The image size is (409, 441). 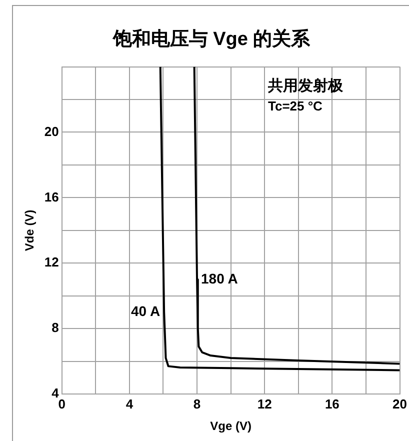 I want to click on x-tick-label: 16, so click(x=332, y=404).